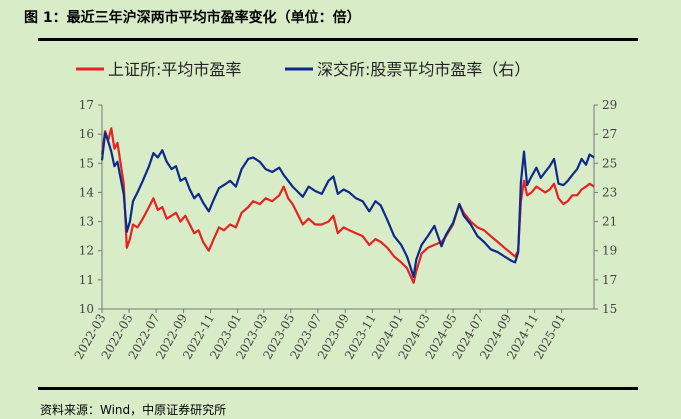 The height and width of the screenshot is (419, 681). What do you see at coordinates (86, 105) in the screenshot?
I see `left-tick-label: 17` at bounding box center [86, 105].